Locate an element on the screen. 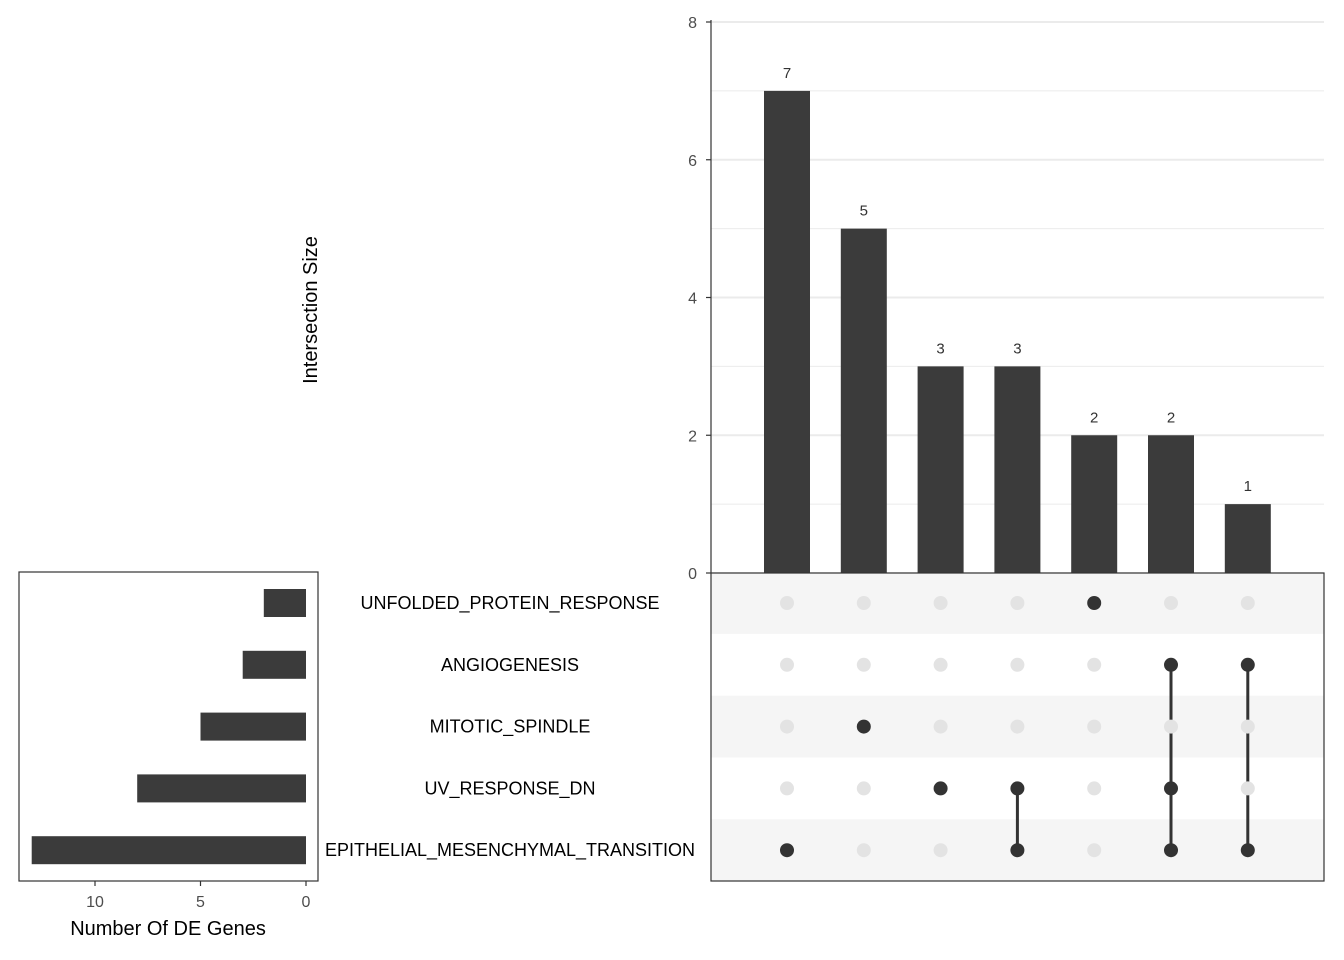 The height and width of the screenshot is (960, 1344). set-label: ANGIOGENESIS is located at coordinates (510, 665).